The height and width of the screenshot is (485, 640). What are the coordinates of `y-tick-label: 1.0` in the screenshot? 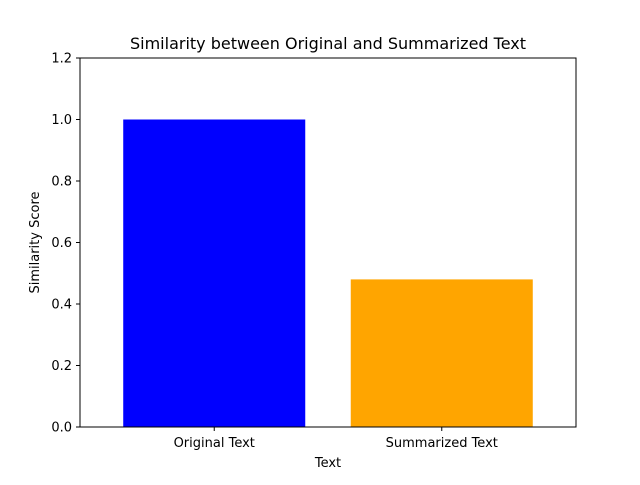 It's located at (61, 120).